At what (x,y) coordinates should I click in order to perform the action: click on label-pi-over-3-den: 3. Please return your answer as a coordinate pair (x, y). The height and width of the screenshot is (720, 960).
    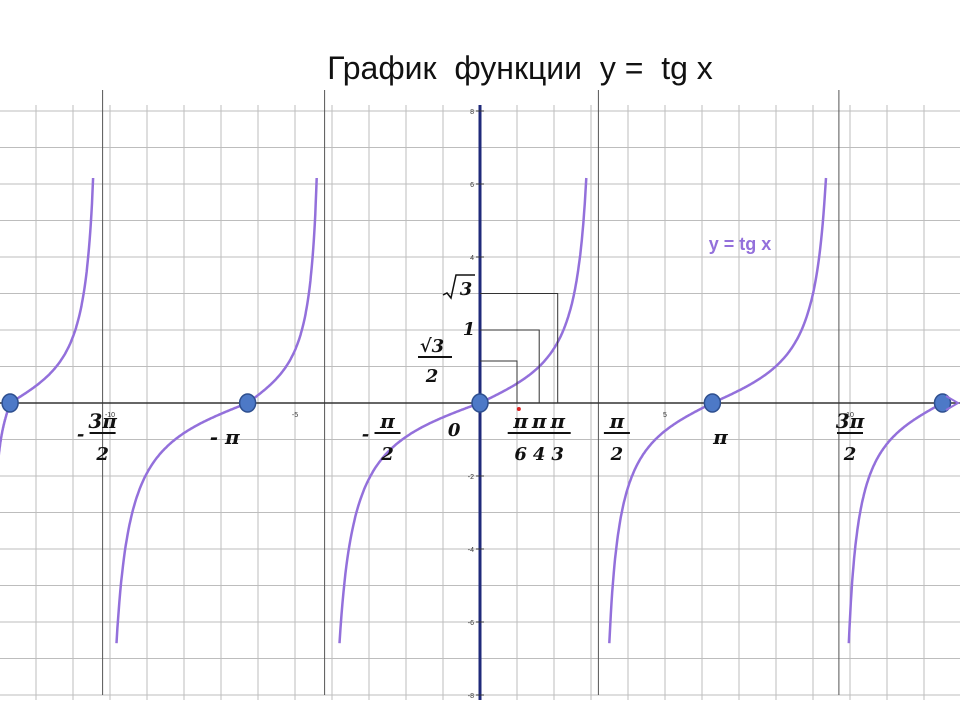
    Looking at the image, I should click on (557, 454).